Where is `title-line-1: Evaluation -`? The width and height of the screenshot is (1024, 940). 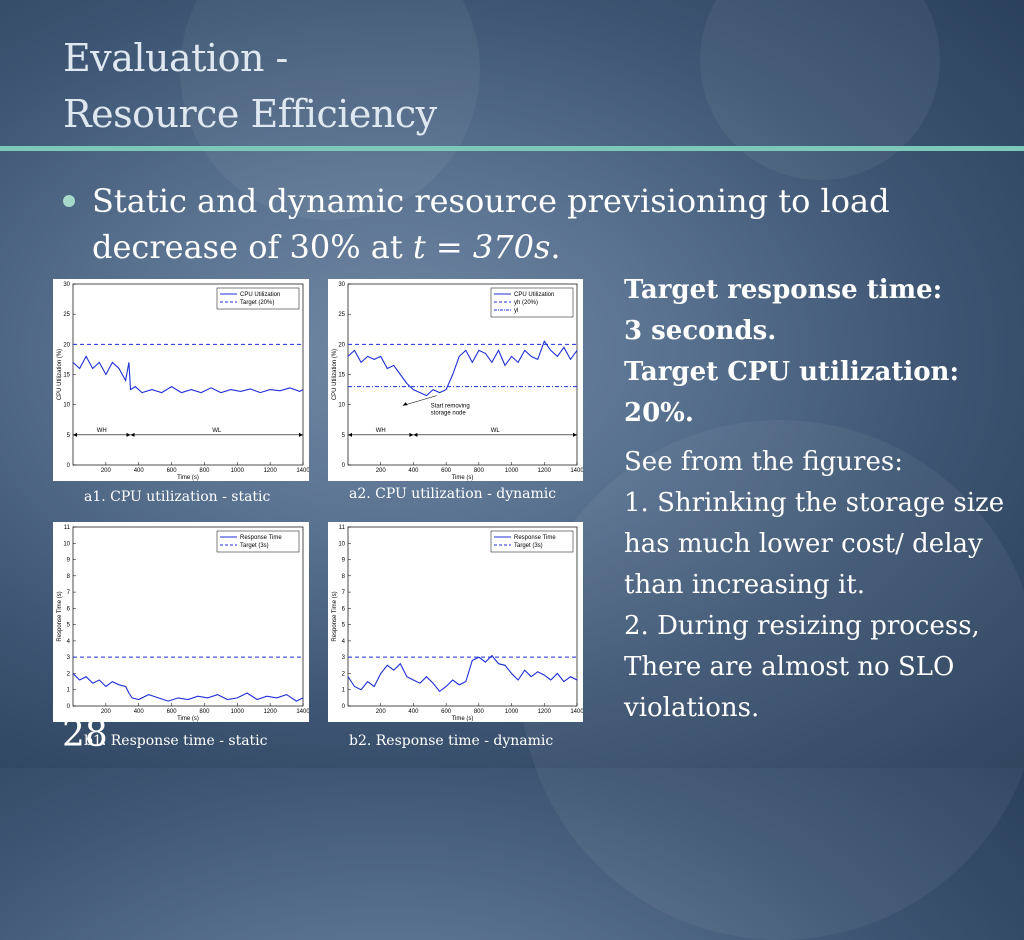
title-line-1: Evaluation - is located at coordinates (175, 58).